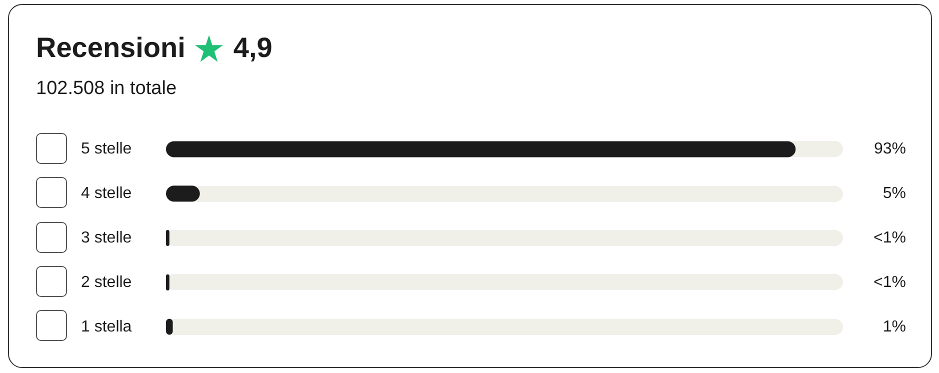  I want to click on y-tick-label: 2 stelle, so click(106, 282).